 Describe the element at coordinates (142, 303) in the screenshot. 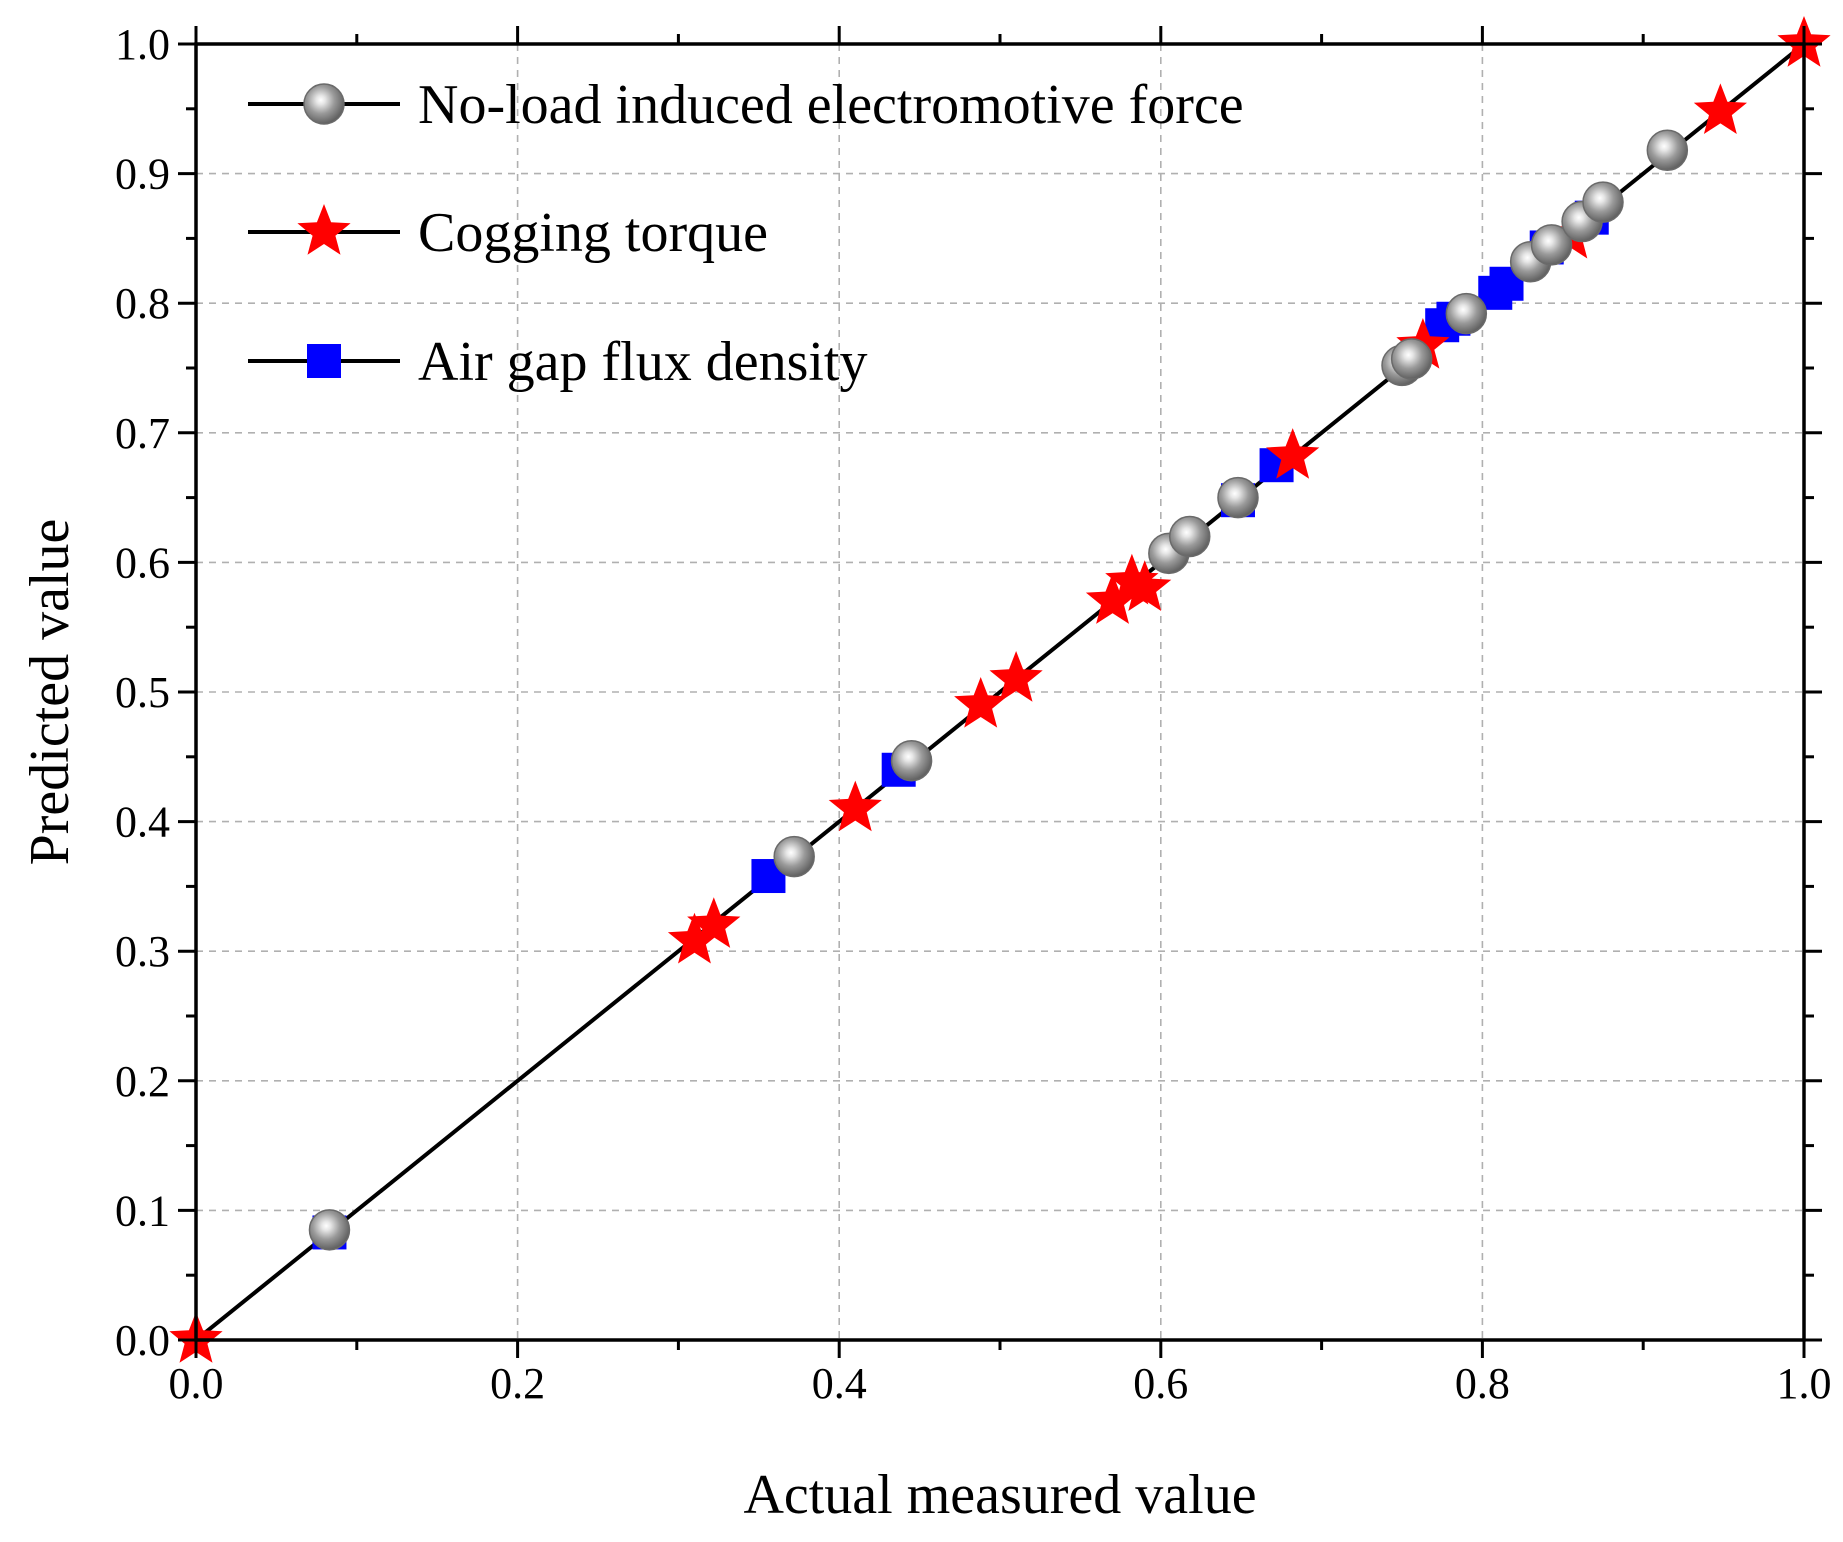

I see `y-tick-label: 0.8` at that location.